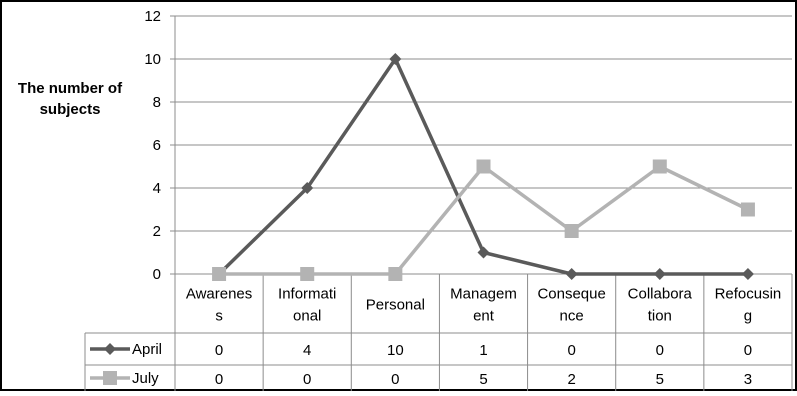  I want to click on y-tick-label: 4, so click(157, 188).